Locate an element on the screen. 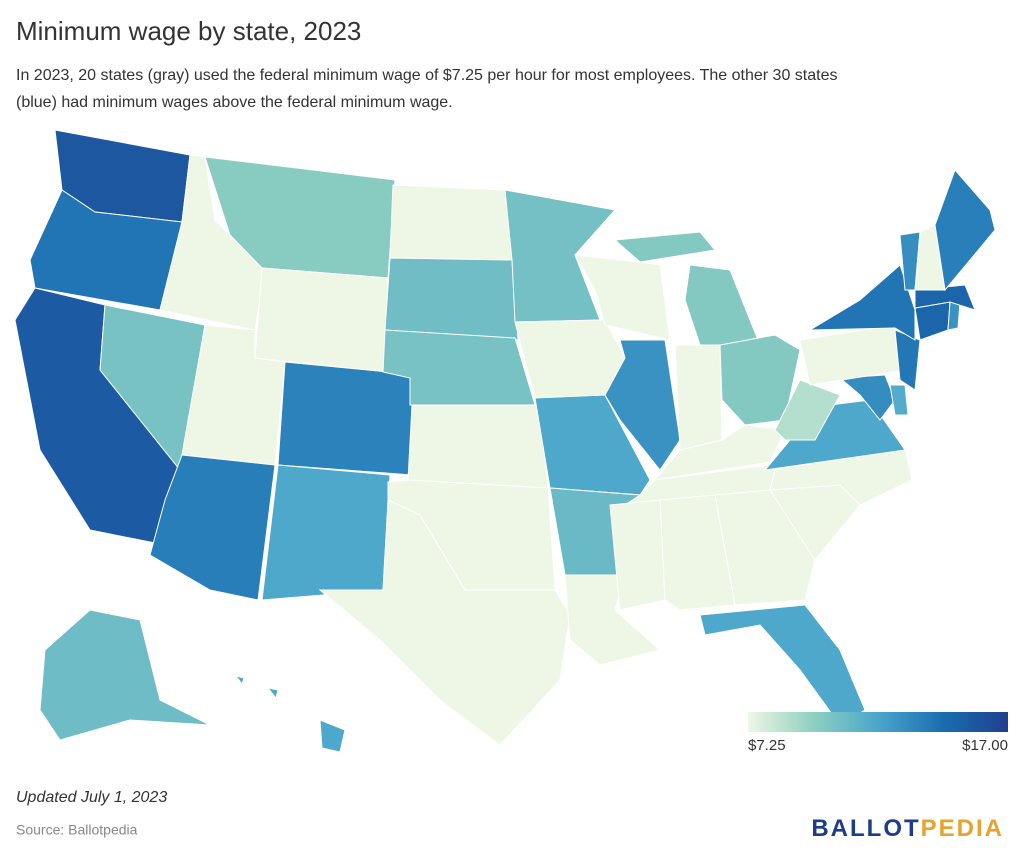 Image resolution: width=1024 pixels, height=868 pixels. source: Source: Ballotpedia is located at coordinates (77, 830).